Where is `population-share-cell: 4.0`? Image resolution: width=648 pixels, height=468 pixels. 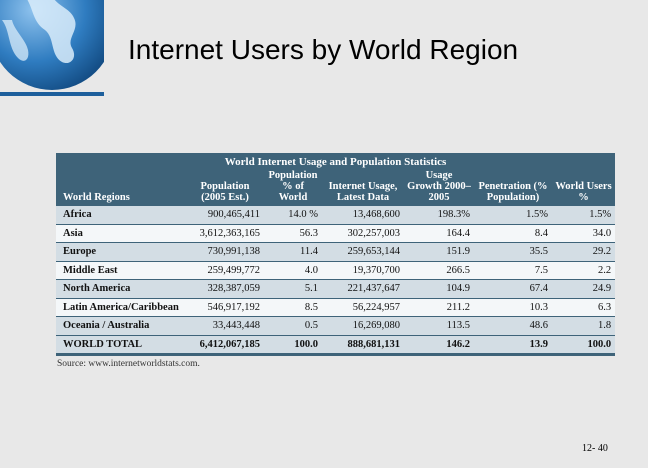 population-share-cell: 4.0 is located at coordinates (293, 270).